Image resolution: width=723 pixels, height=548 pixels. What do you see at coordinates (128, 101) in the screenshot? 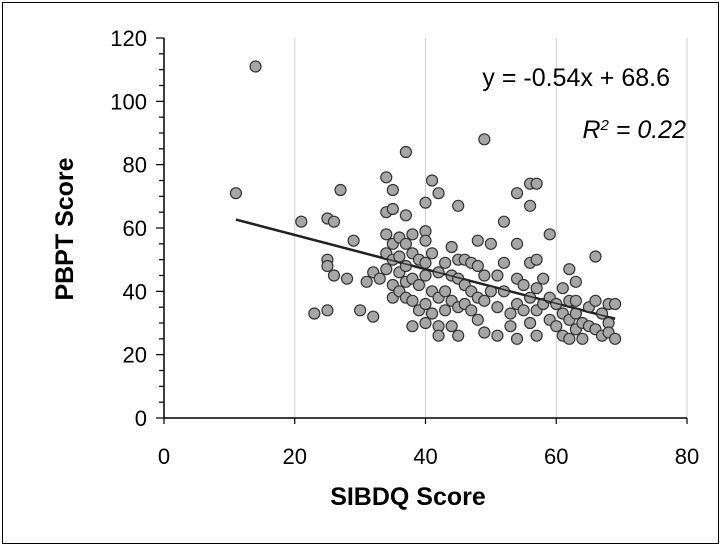
I see `y-tick-label-100: 100` at bounding box center [128, 101].